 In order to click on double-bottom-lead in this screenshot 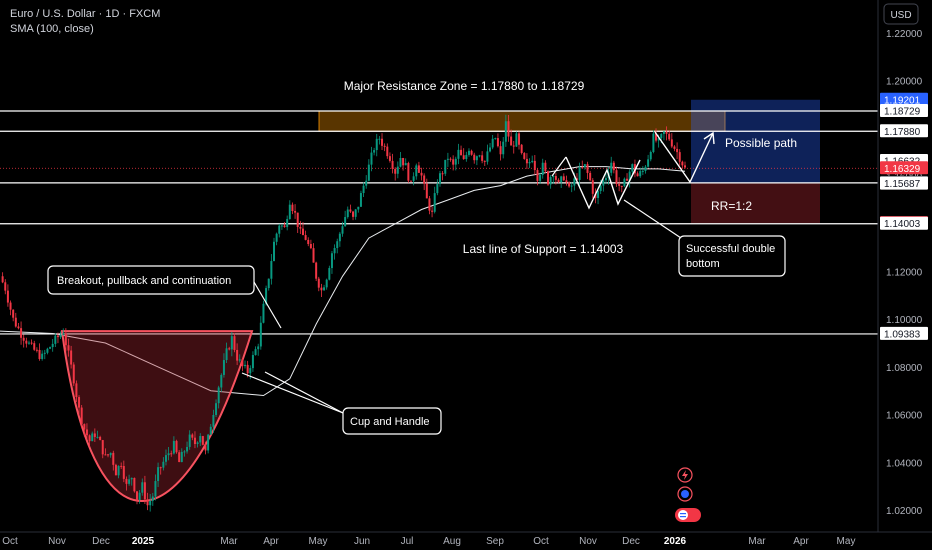, I will do `click(559, 166)`.